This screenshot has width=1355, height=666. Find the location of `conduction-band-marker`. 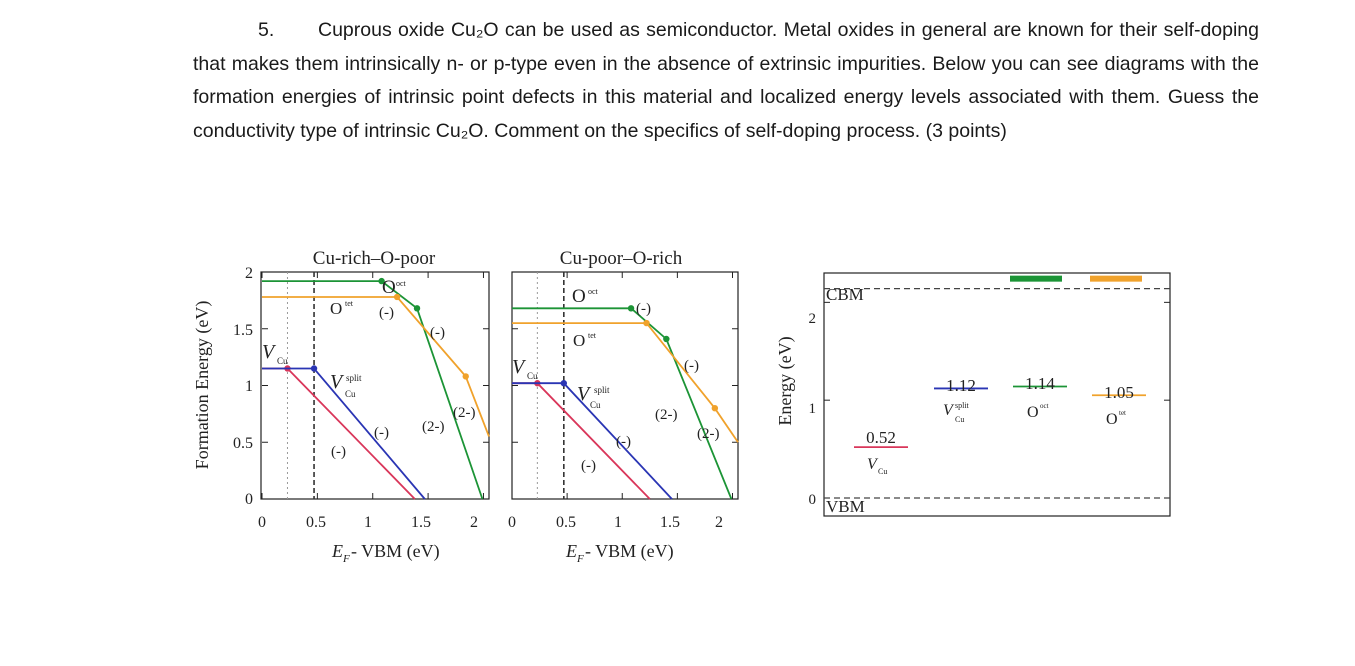

conduction-band-marker is located at coordinates (1116, 278).